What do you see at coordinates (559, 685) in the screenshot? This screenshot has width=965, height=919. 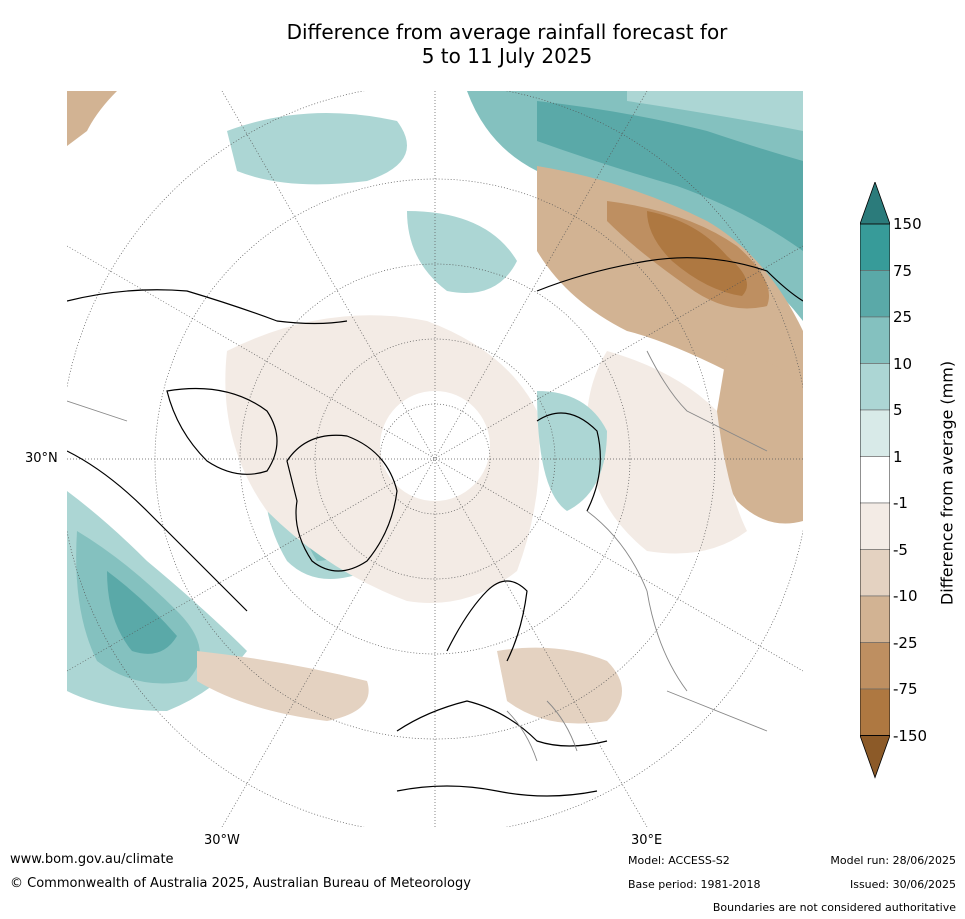 I see `field-europe-brown` at bounding box center [559, 685].